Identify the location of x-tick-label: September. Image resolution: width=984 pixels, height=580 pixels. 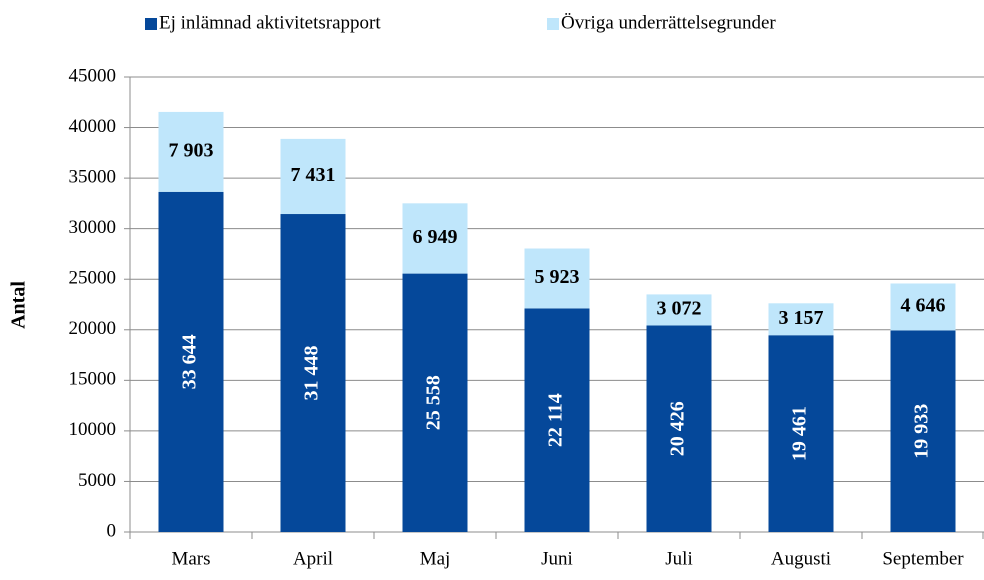
(923, 558).